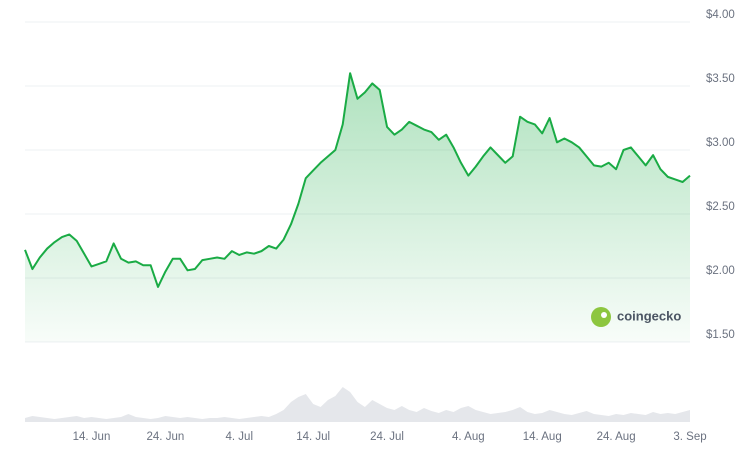  What do you see at coordinates (689, 437) in the screenshot?
I see `x-tick-label: 3. Sep` at bounding box center [689, 437].